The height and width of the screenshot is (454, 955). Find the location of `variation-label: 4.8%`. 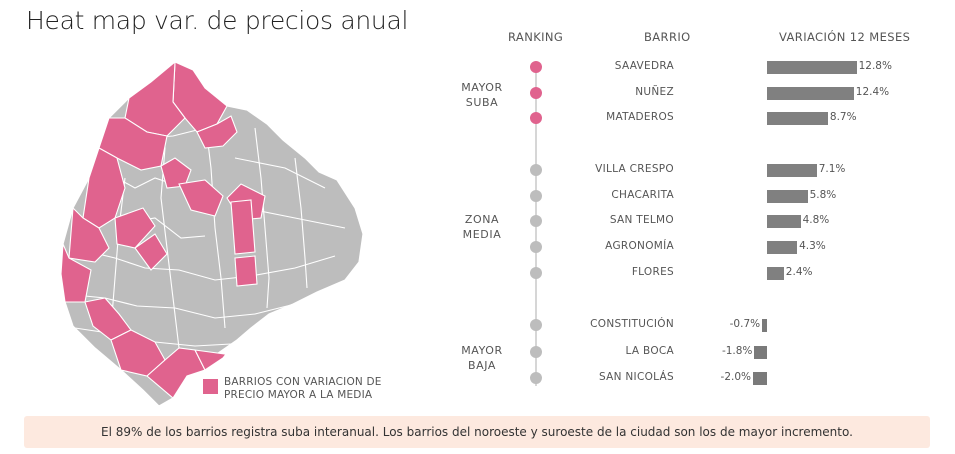

variation-label: 4.8% is located at coordinates (816, 220).